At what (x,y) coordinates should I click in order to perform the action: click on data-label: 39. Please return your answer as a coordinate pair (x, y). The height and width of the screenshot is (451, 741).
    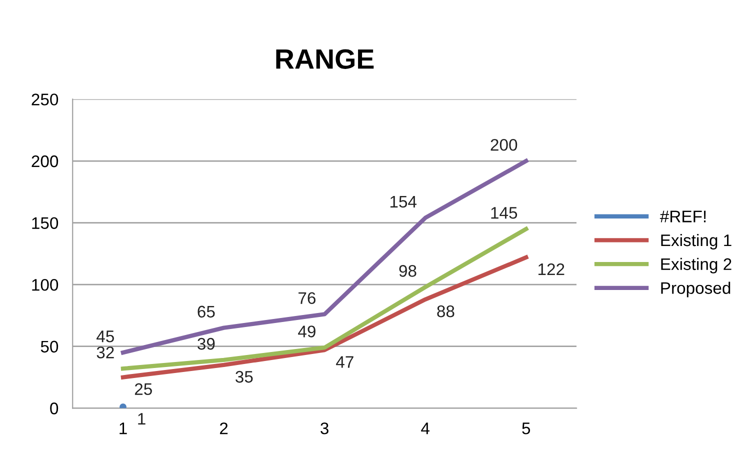
    Looking at the image, I should click on (206, 344).